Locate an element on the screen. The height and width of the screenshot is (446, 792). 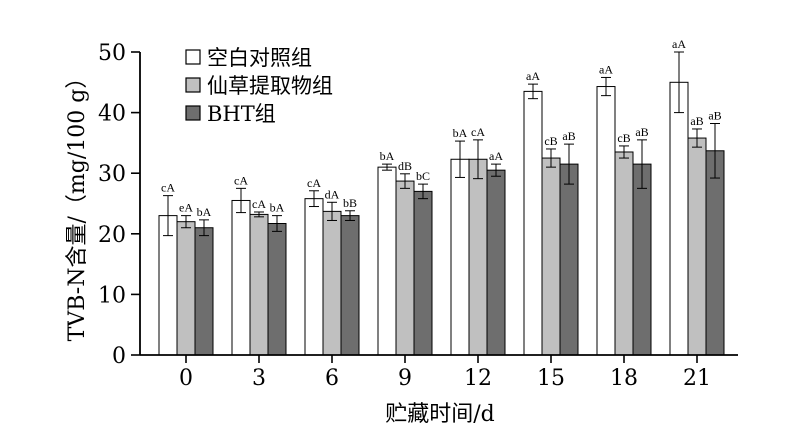
x-tick-label: 0 is located at coordinates (186, 378).